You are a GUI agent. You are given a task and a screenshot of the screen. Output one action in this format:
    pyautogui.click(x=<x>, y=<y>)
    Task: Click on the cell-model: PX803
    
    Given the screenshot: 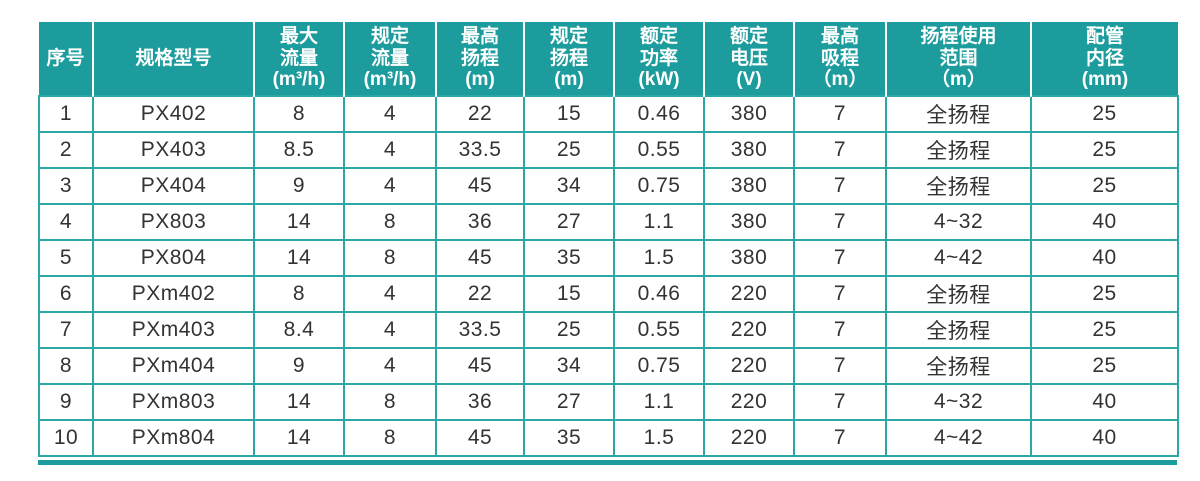 What is the action you would take?
    pyautogui.click(x=173, y=222)
    